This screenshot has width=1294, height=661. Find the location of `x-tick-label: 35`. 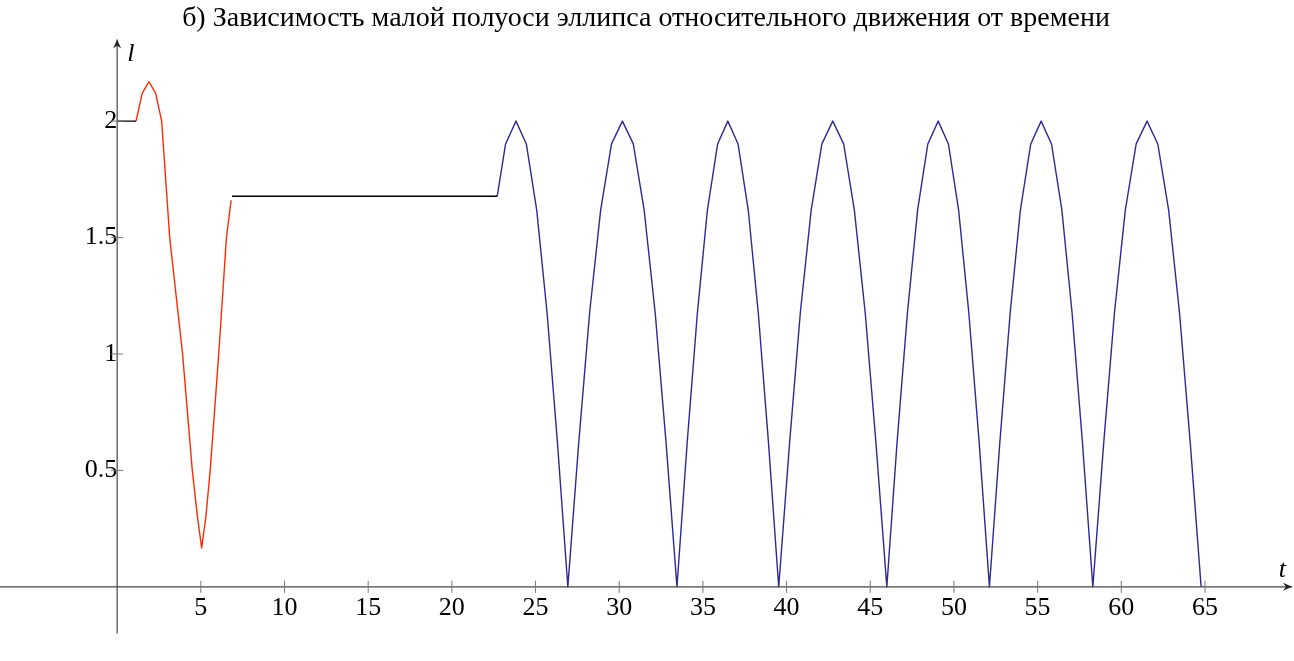

x-tick-label: 35 is located at coordinates (702, 607).